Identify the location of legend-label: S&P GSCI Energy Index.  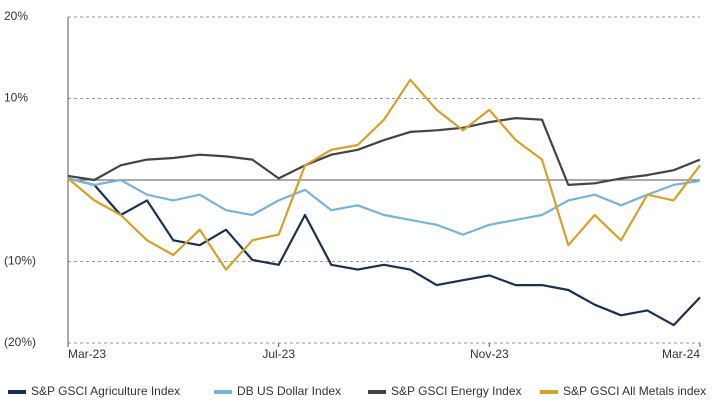
(456, 391).